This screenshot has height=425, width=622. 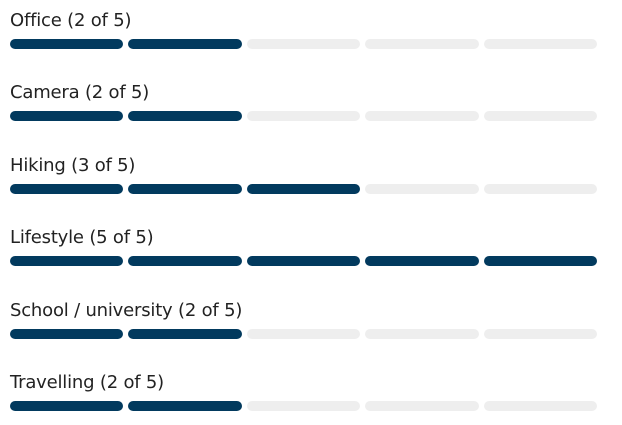 What do you see at coordinates (305, 34) in the screenshot?
I see `rating-office: Office (2 of 5)` at bounding box center [305, 34].